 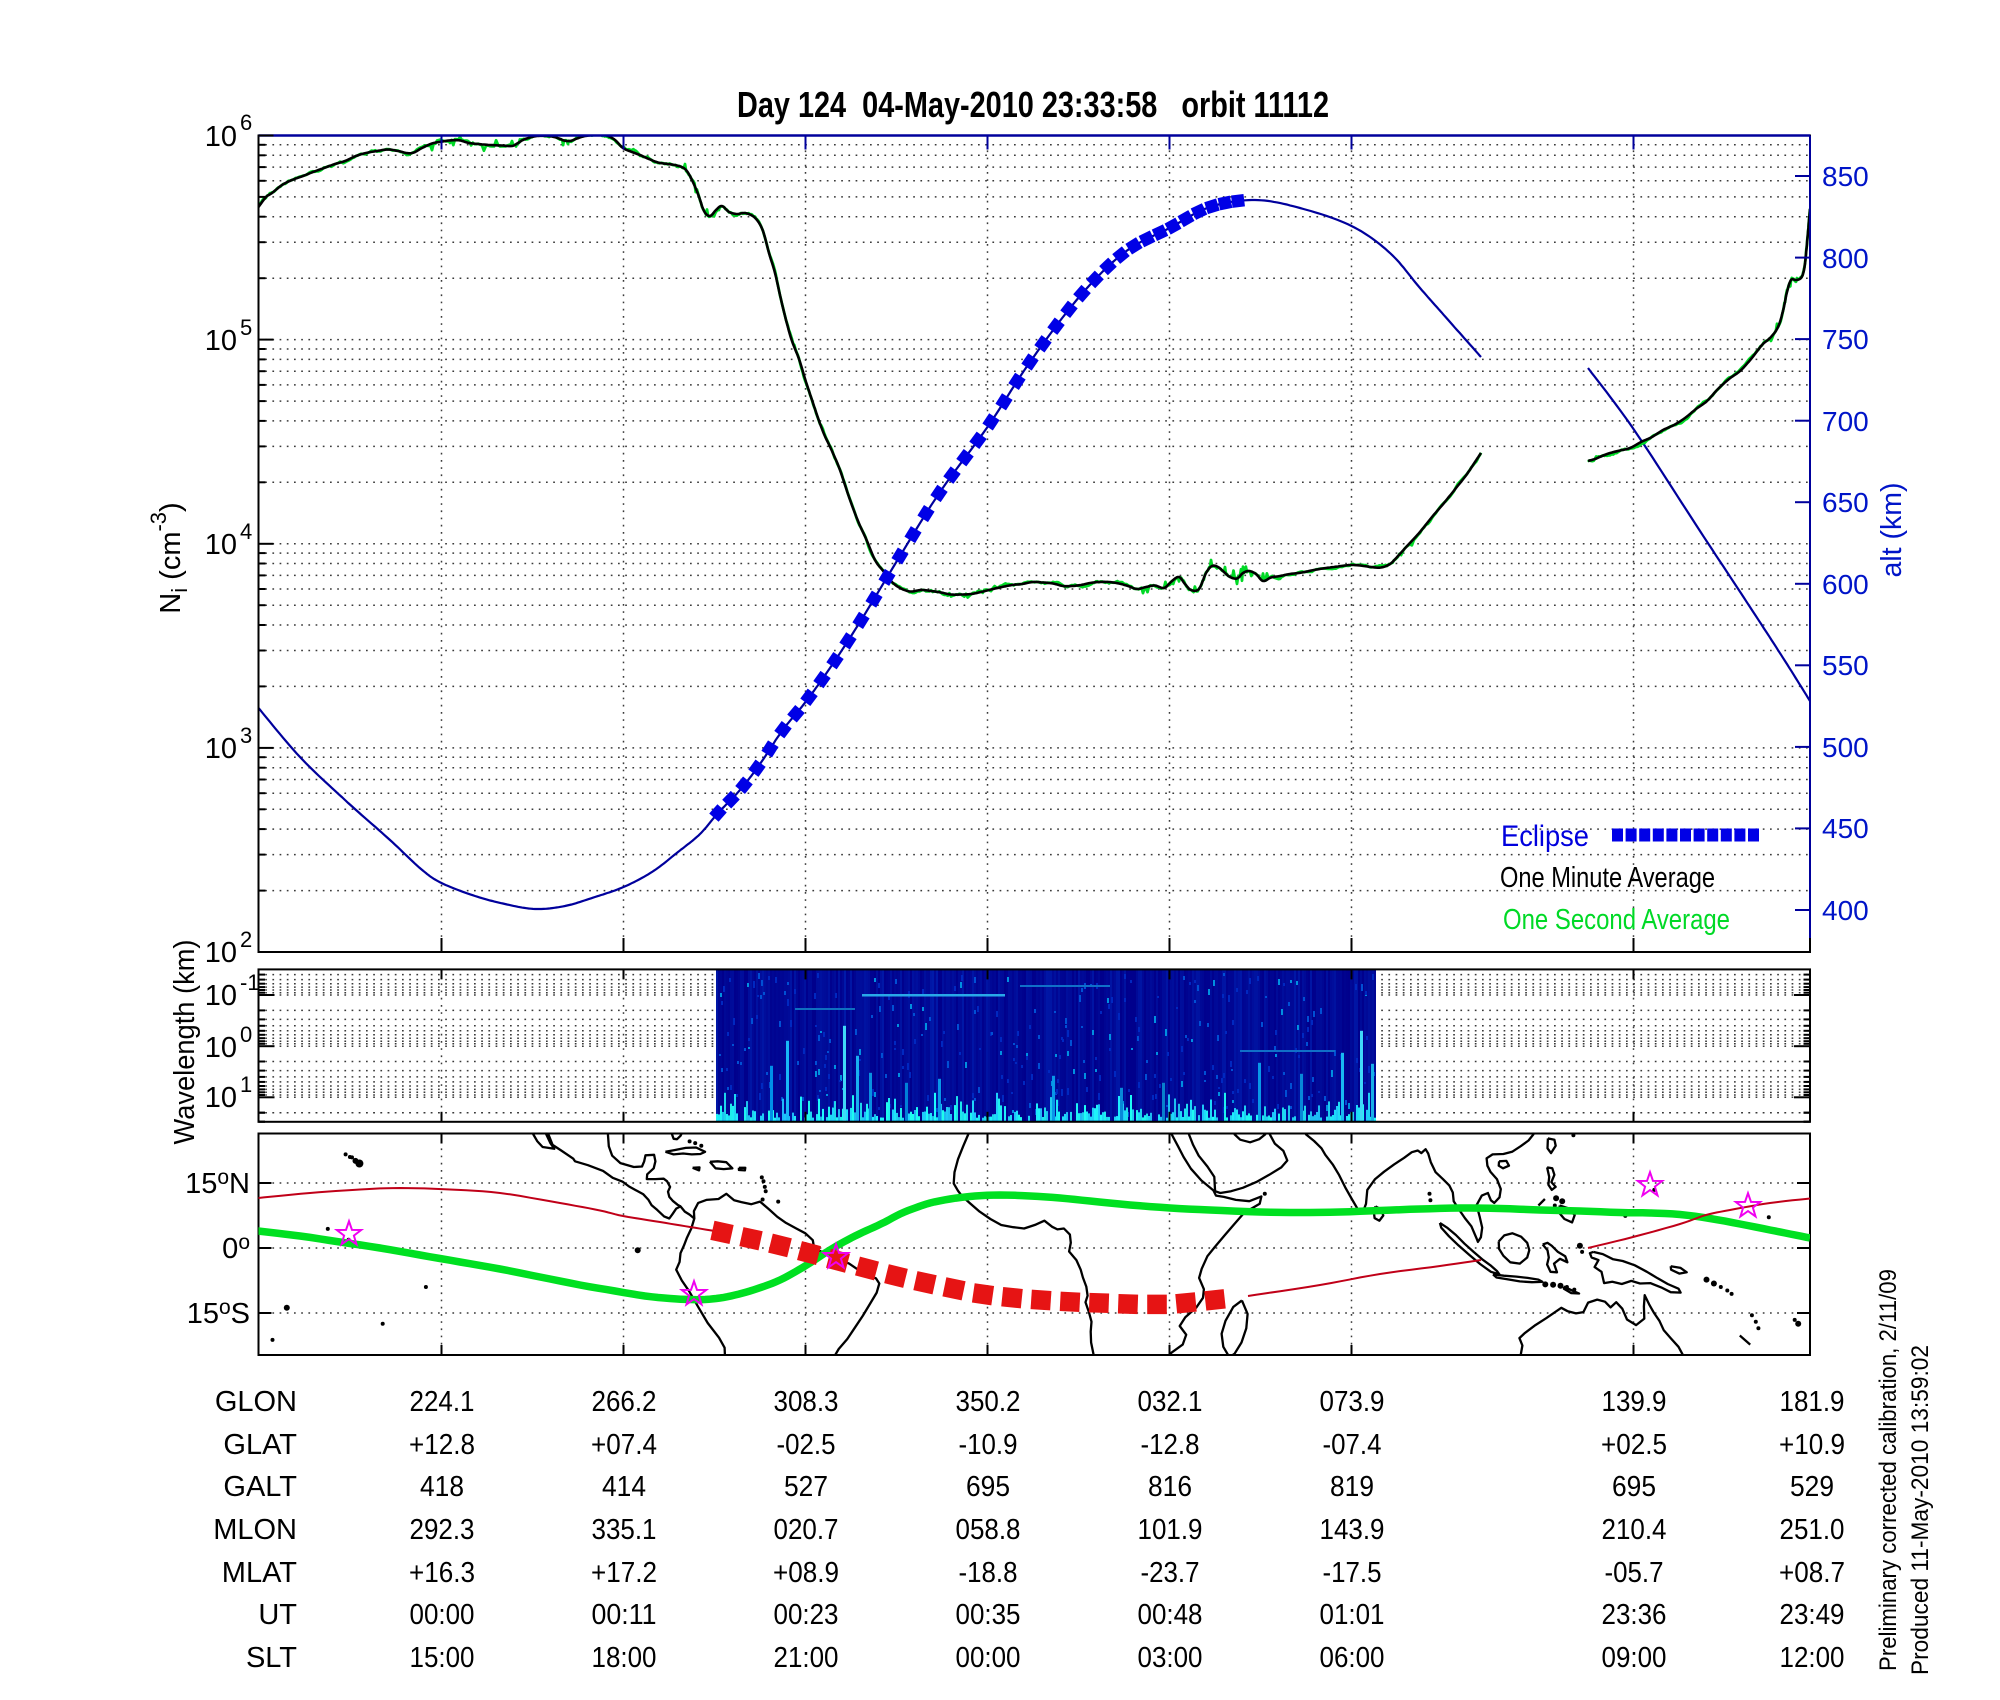 What do you see at coordinates (1352, 1615) in the screenshot?
I see `svg-text: 01:01` at bounding box center [1352, 1615].